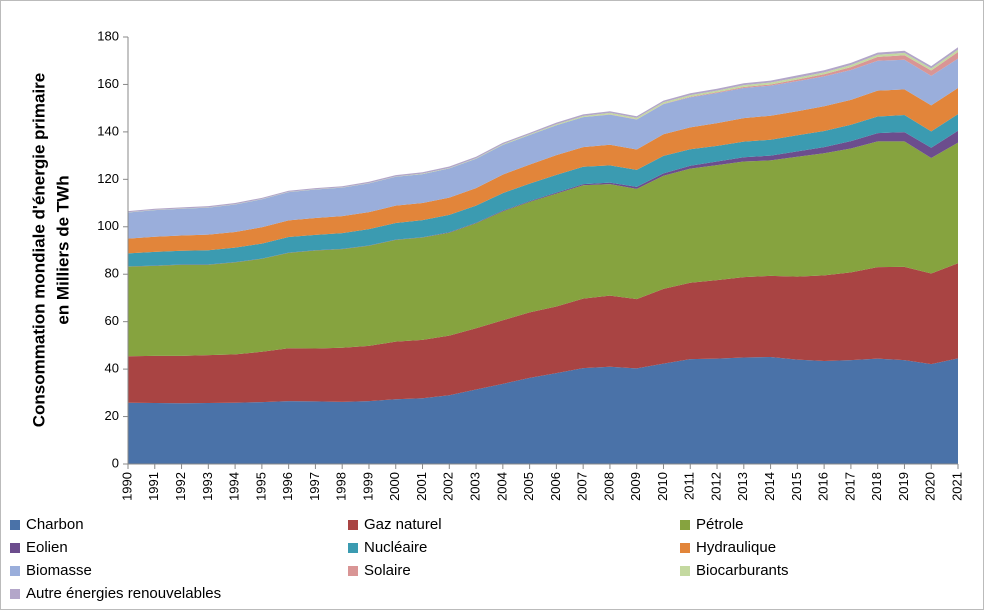 This screenshot has width=984, height=610. I want to click on x-tick-label: 1995, so click(260, 486).